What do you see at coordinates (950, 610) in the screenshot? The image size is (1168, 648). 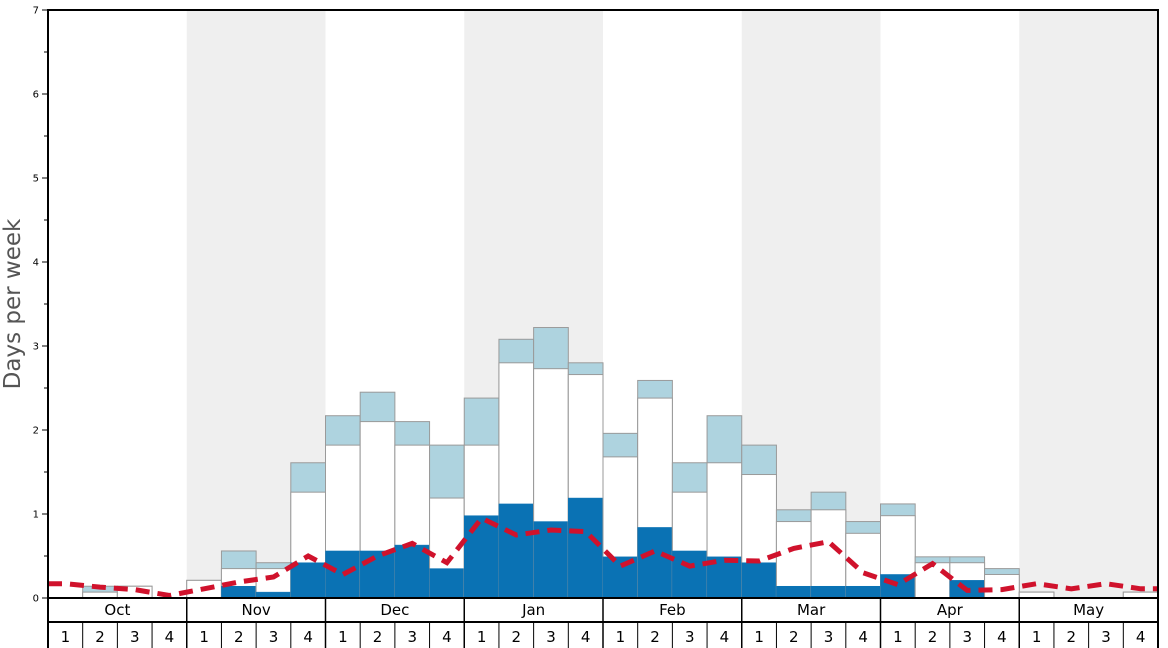 I see `month-label-apr: Apr` at bounding box center [950, 610].